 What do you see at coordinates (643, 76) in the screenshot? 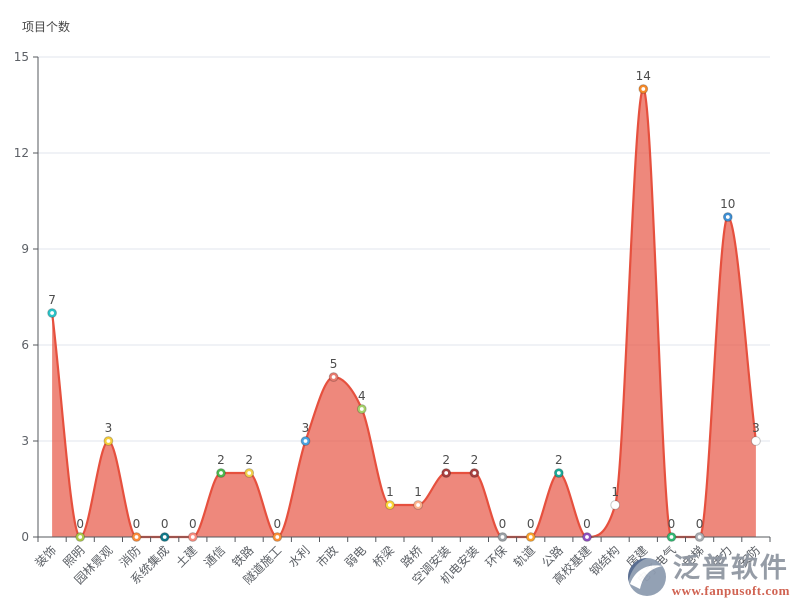
I see `value-label: 14` at bounding box center [643, 76].